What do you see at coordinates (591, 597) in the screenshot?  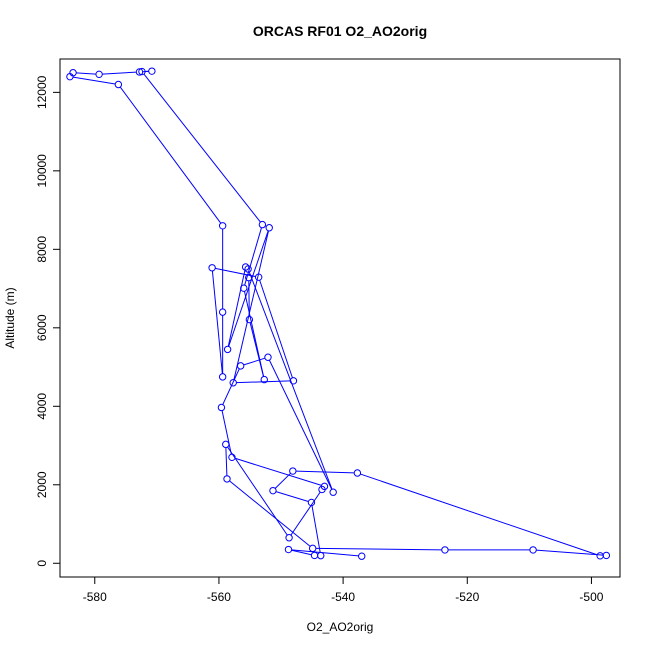 I see `x-tick-label: -500` at bounding box center [591, 597].